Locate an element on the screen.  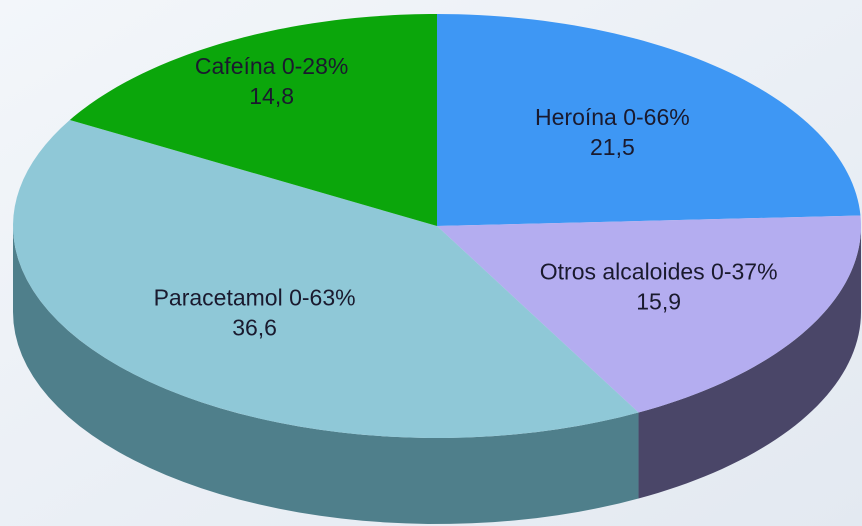
slice-label: Heroína 0-66% is located at coordinates (612, 117).